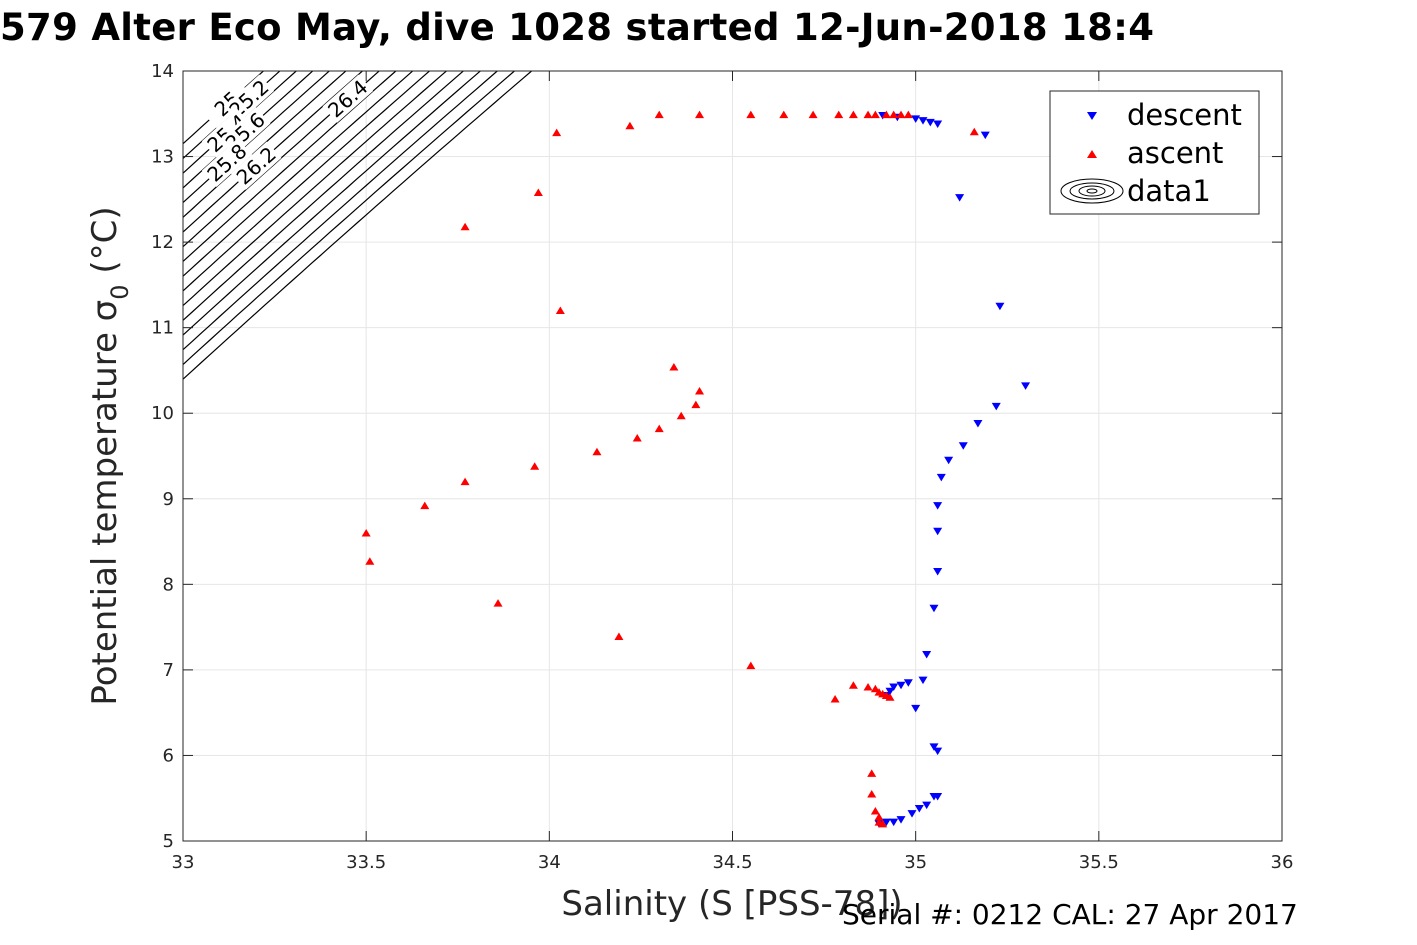  I want to click on x-tick-label: 34.5, so click(732, 862).